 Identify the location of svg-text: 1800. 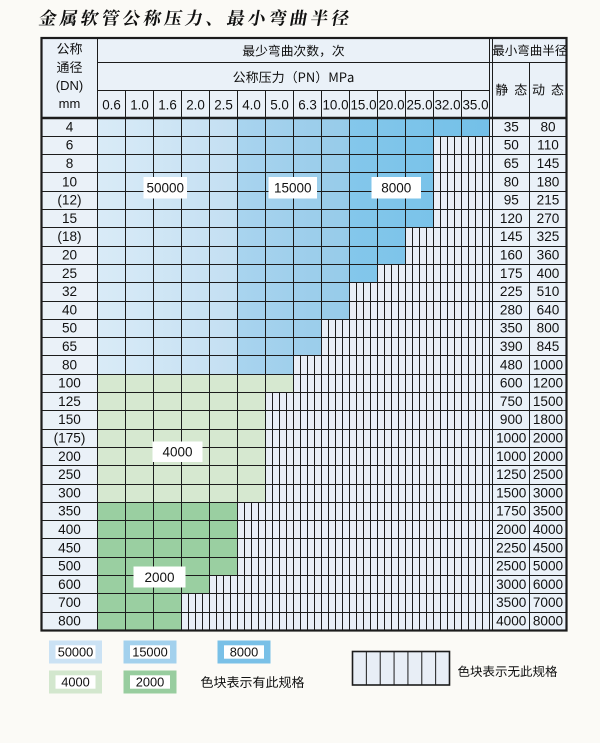
(548, 419).